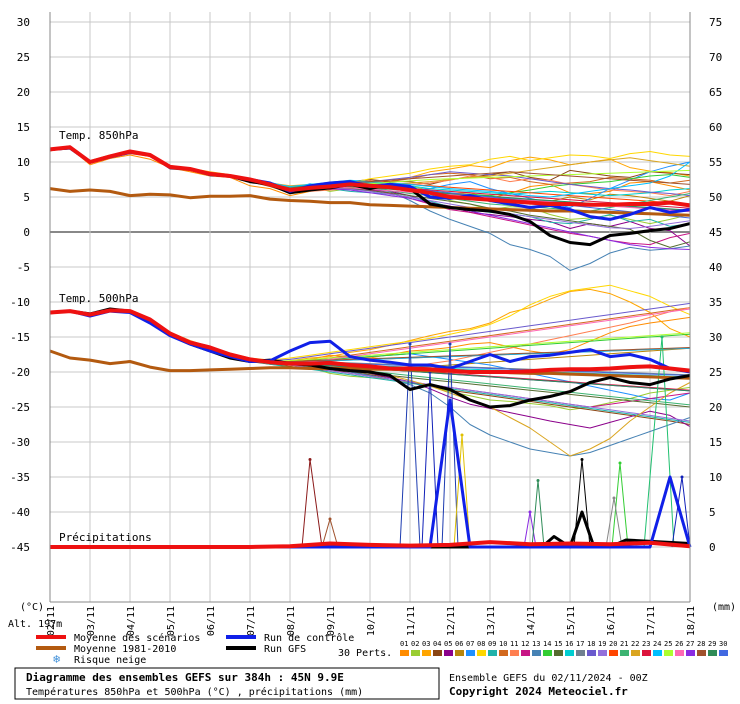  What do you see at coordinates (657, 644) in the screenshot?
I see `member-key-label: 24` at bounding box center [657, 644].